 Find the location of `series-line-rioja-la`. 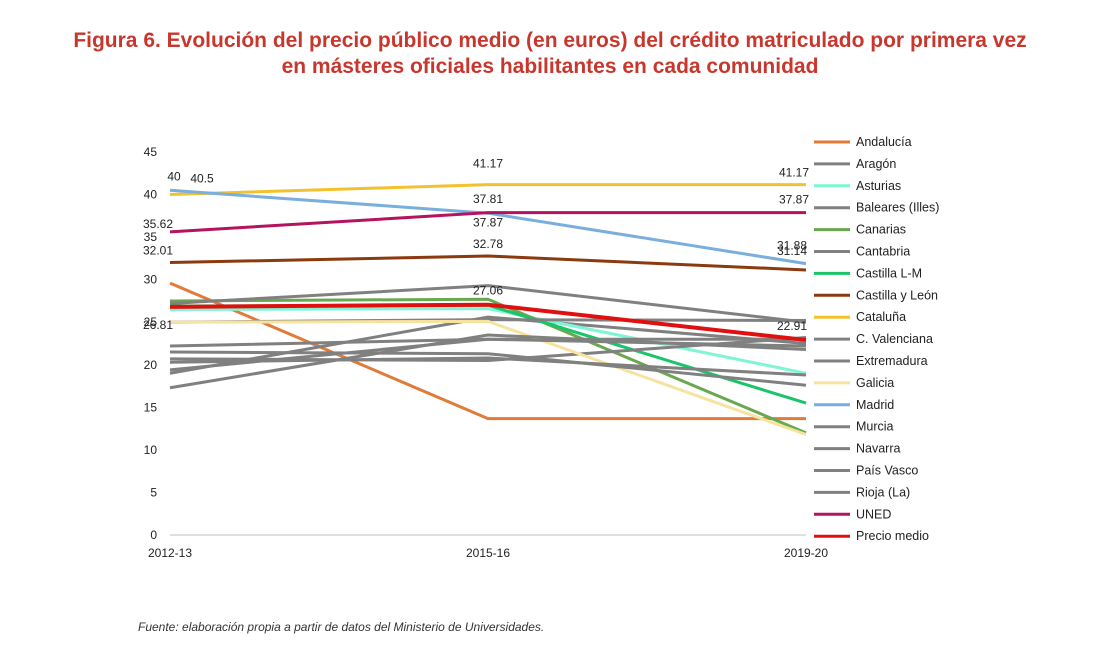

series-line-rioja-la is located at coordinates (488, 366).